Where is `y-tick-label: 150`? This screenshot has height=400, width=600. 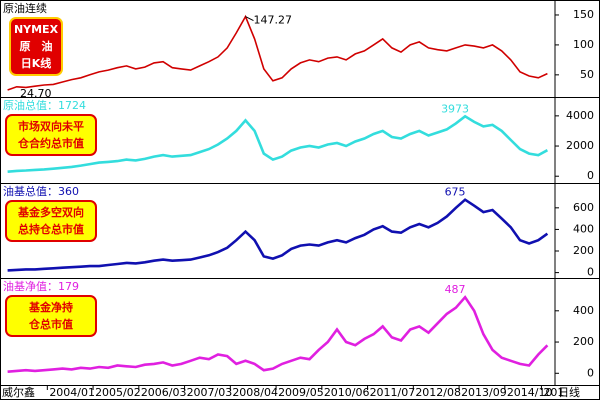 y-tick-label: 150 is located at coordinates (583, 14).